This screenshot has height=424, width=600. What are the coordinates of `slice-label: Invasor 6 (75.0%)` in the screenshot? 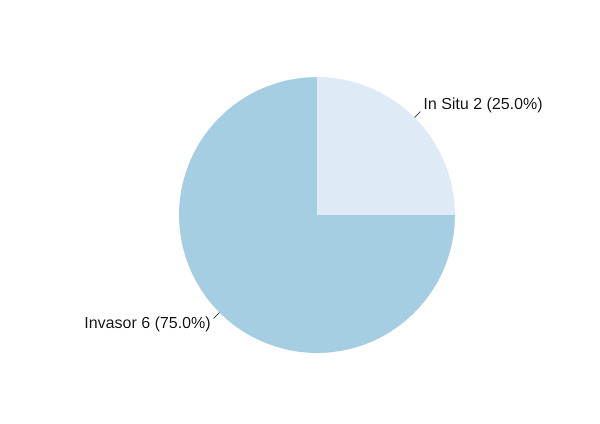 It's located at (147, 323).